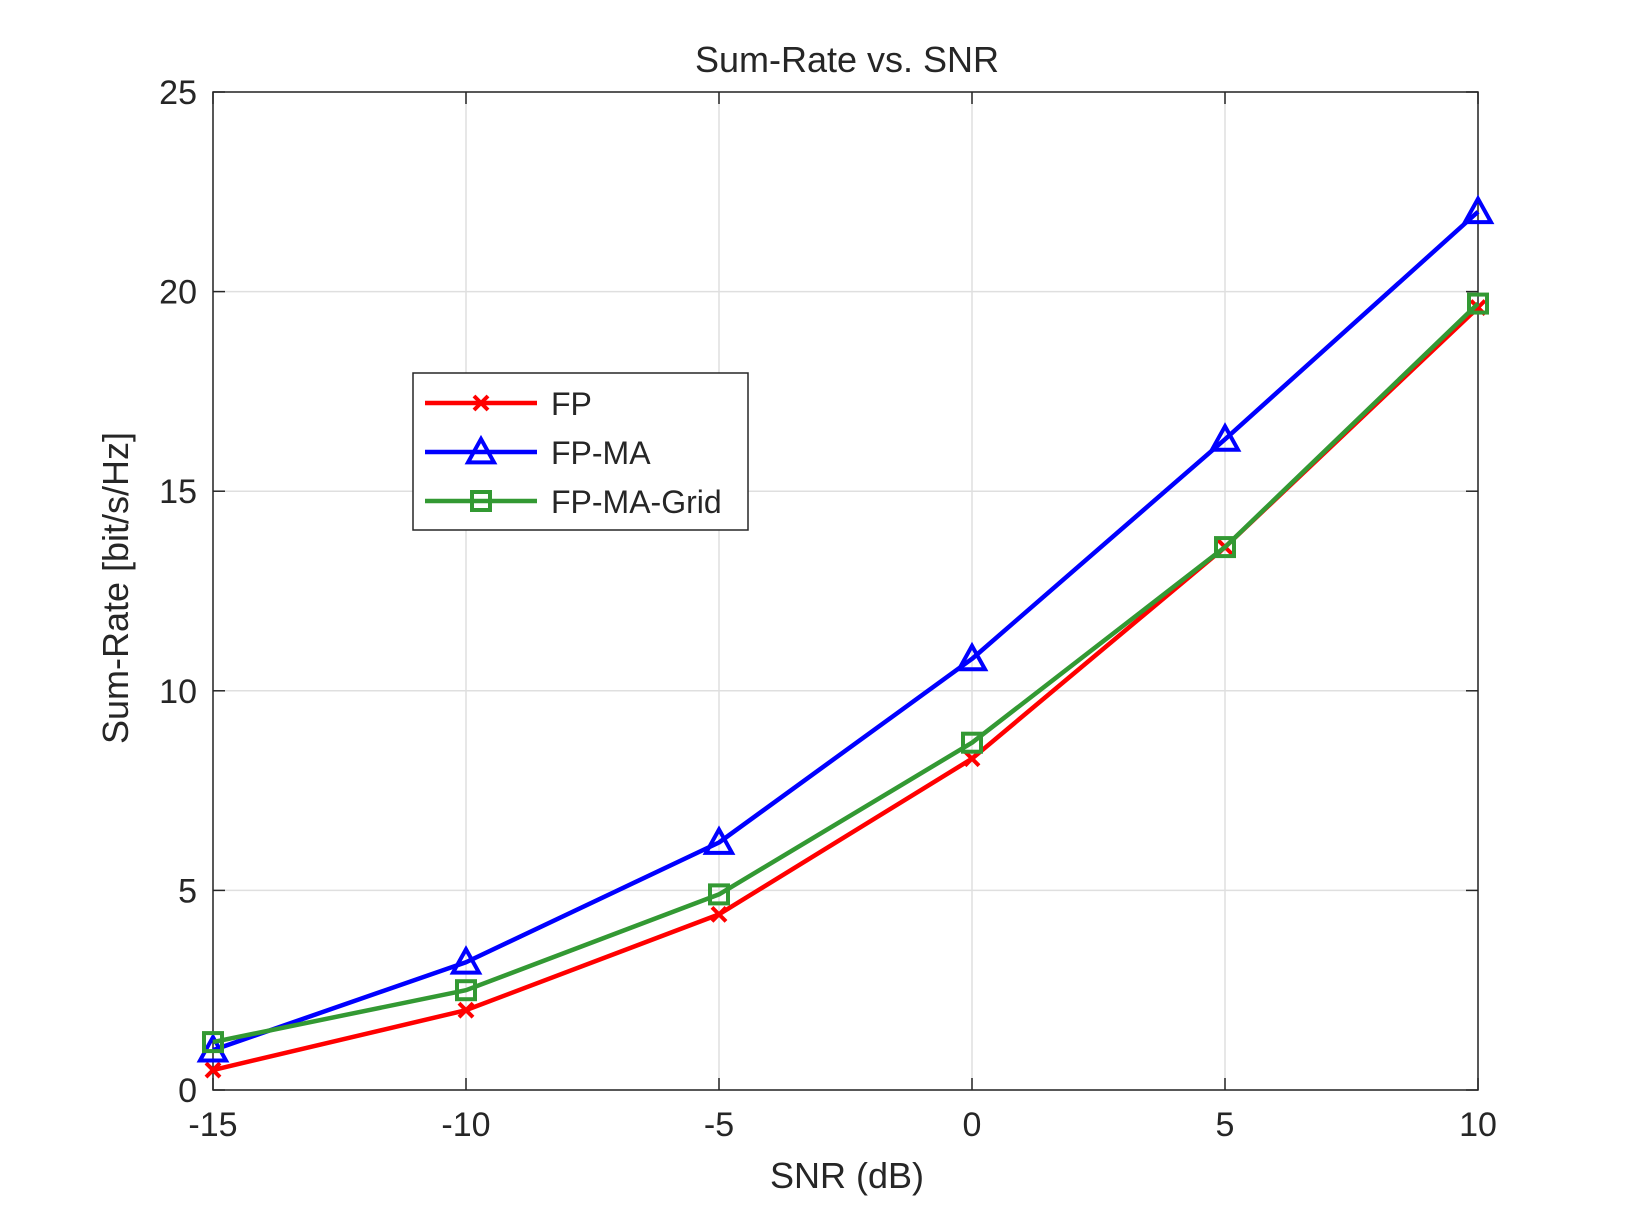 The height and width of the screenshot is (1221, 1627). What do you see at coordinates (1478, 1125) in the screenshot?
I see `x-tick-label: 10` at bounding box center [1478, 1125].